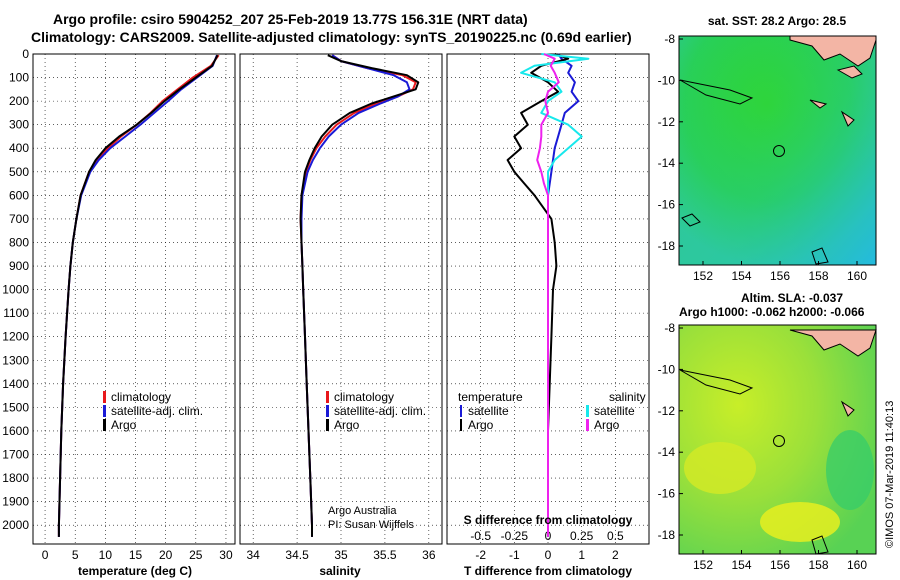  I want to click on sst-map, so click(777, 150).